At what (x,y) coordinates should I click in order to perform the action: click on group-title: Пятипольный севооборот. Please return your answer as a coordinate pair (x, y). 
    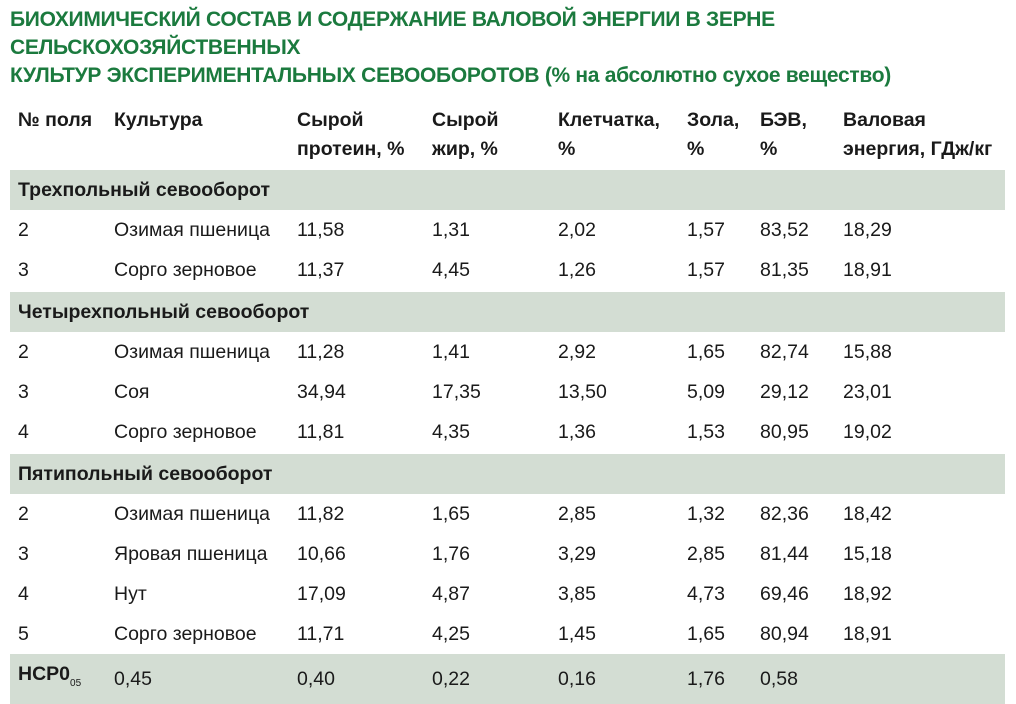
    Looking at the image, I should click on (507, 473).